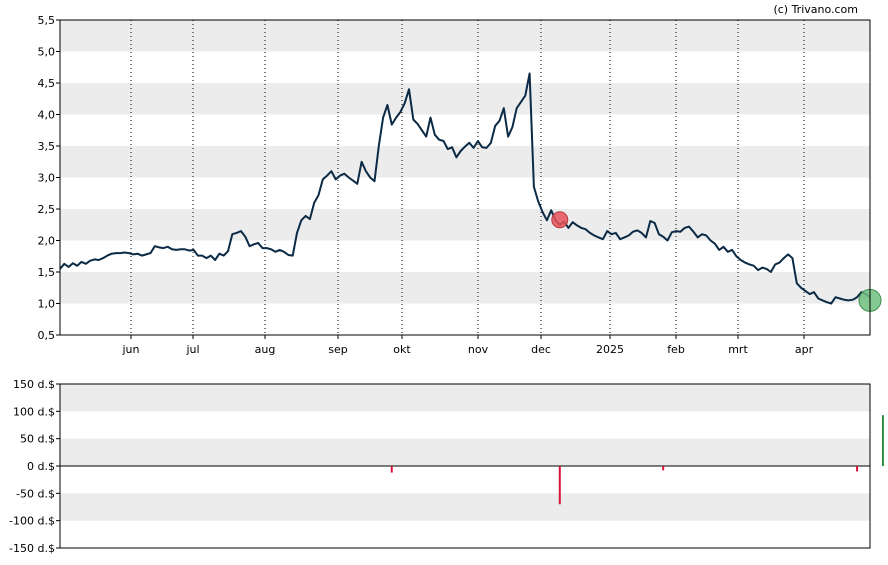 Image resolution: width=888 pixels, height=565 pixels. I want to click on y-tick-label: 3,0, so click(47, 178).